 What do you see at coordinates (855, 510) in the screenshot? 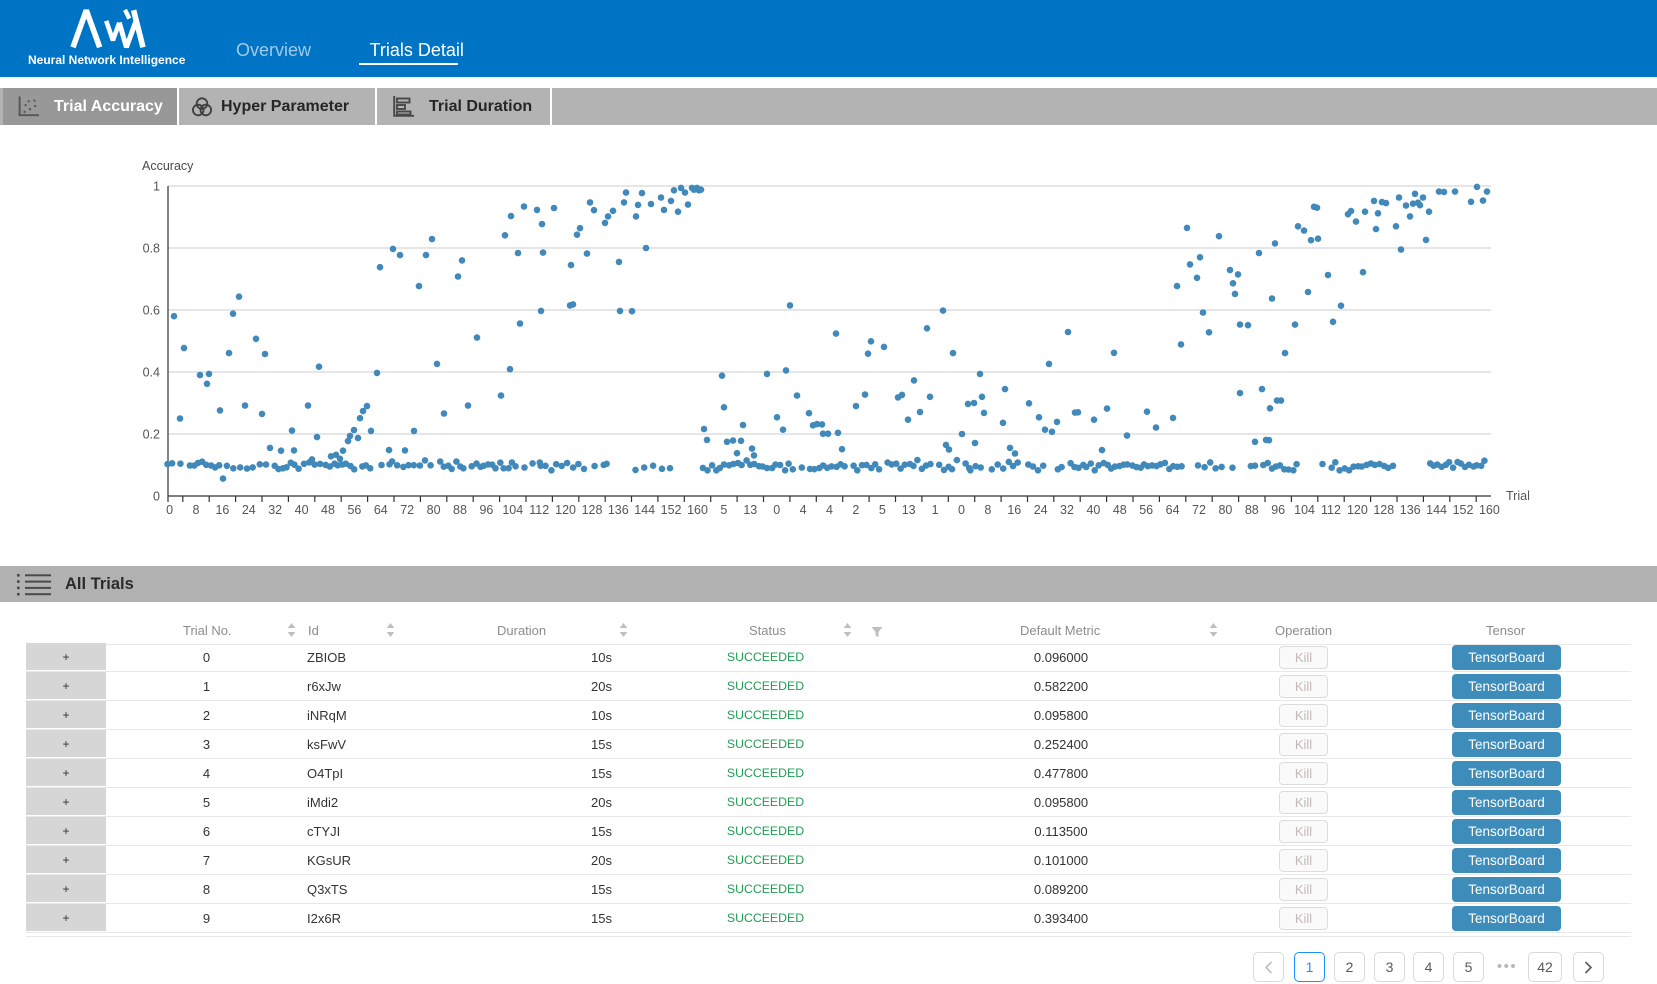
I see `svg-text: 2` at bounding box center [855, 510].